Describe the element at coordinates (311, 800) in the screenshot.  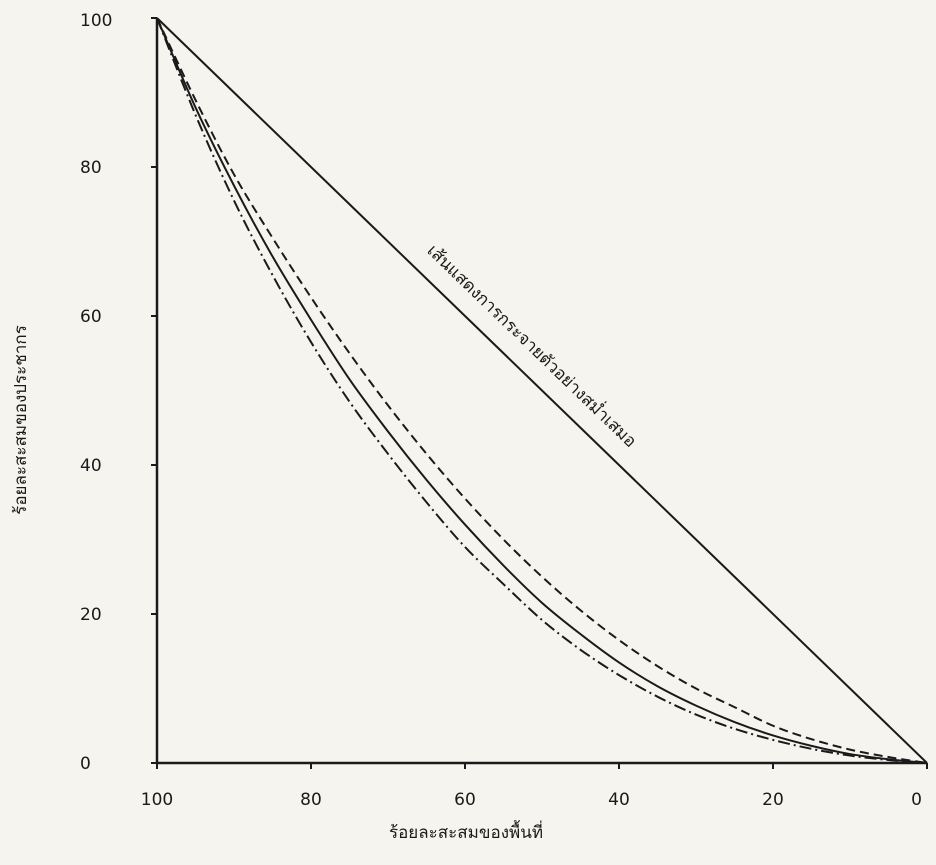
I see `x-tick-label: 80` at that location.